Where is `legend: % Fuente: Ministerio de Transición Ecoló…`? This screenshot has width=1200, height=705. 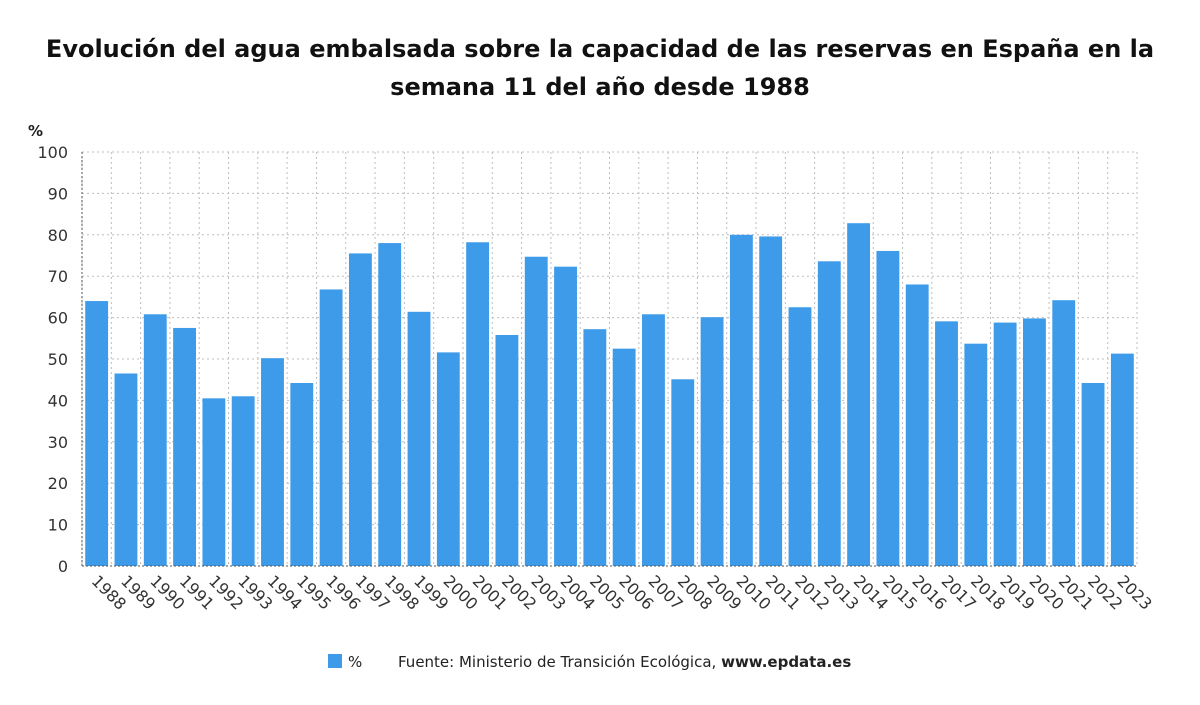 legend: % Fuente: Ministerio de Transición Ecoló… is located at coordinates (589, 662).